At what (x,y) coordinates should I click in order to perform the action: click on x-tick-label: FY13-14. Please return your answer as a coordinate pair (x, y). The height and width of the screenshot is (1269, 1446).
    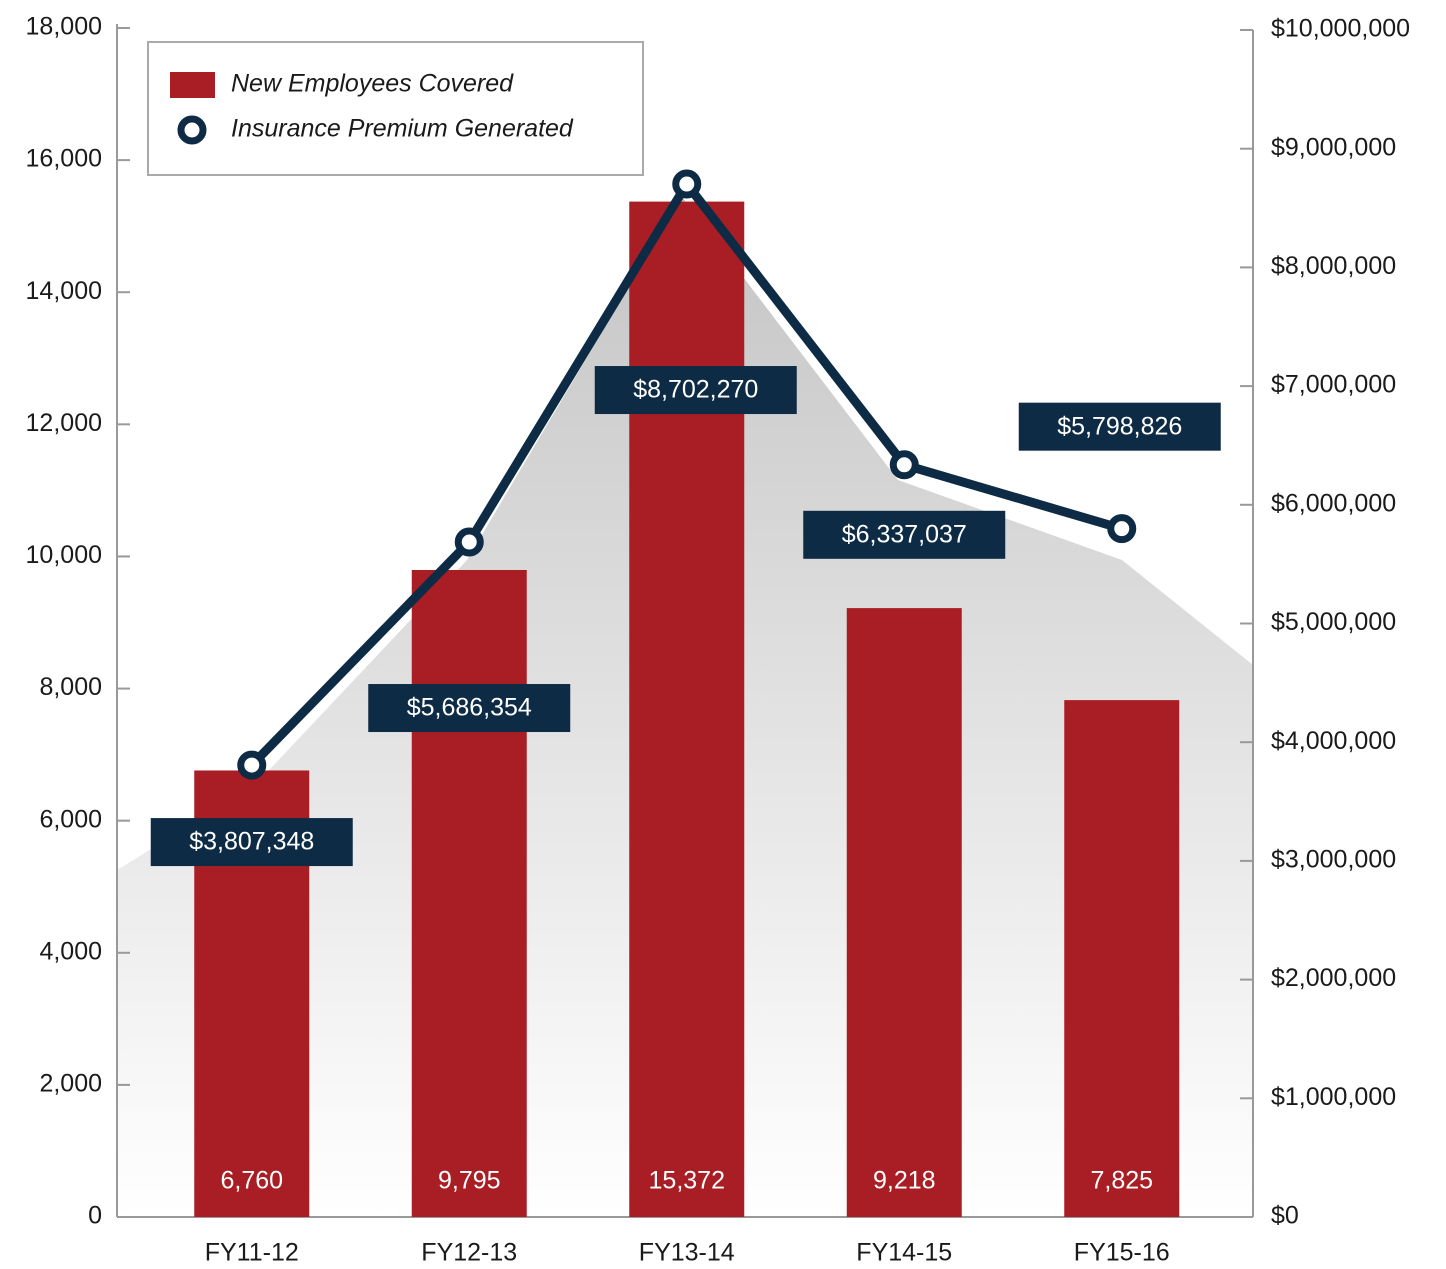
    Looking at the image, I should click on (687, 1253).